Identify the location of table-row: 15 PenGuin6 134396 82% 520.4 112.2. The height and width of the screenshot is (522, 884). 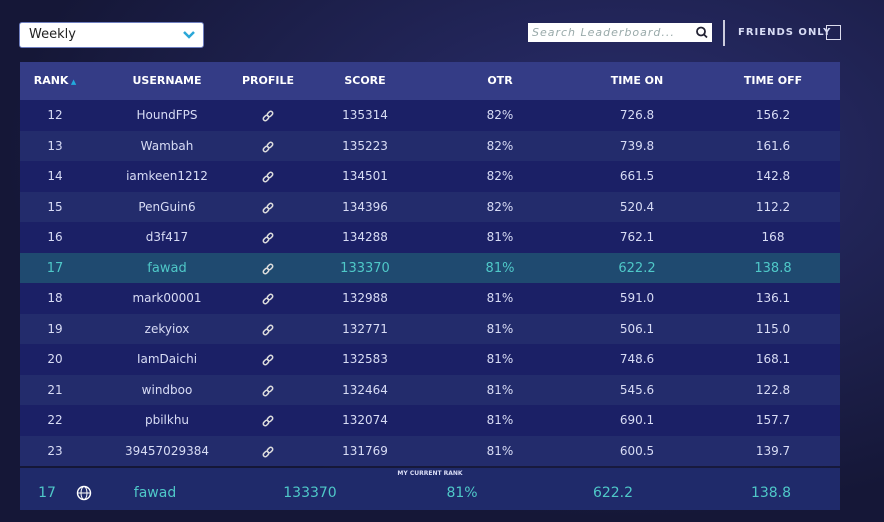
(430, 206).